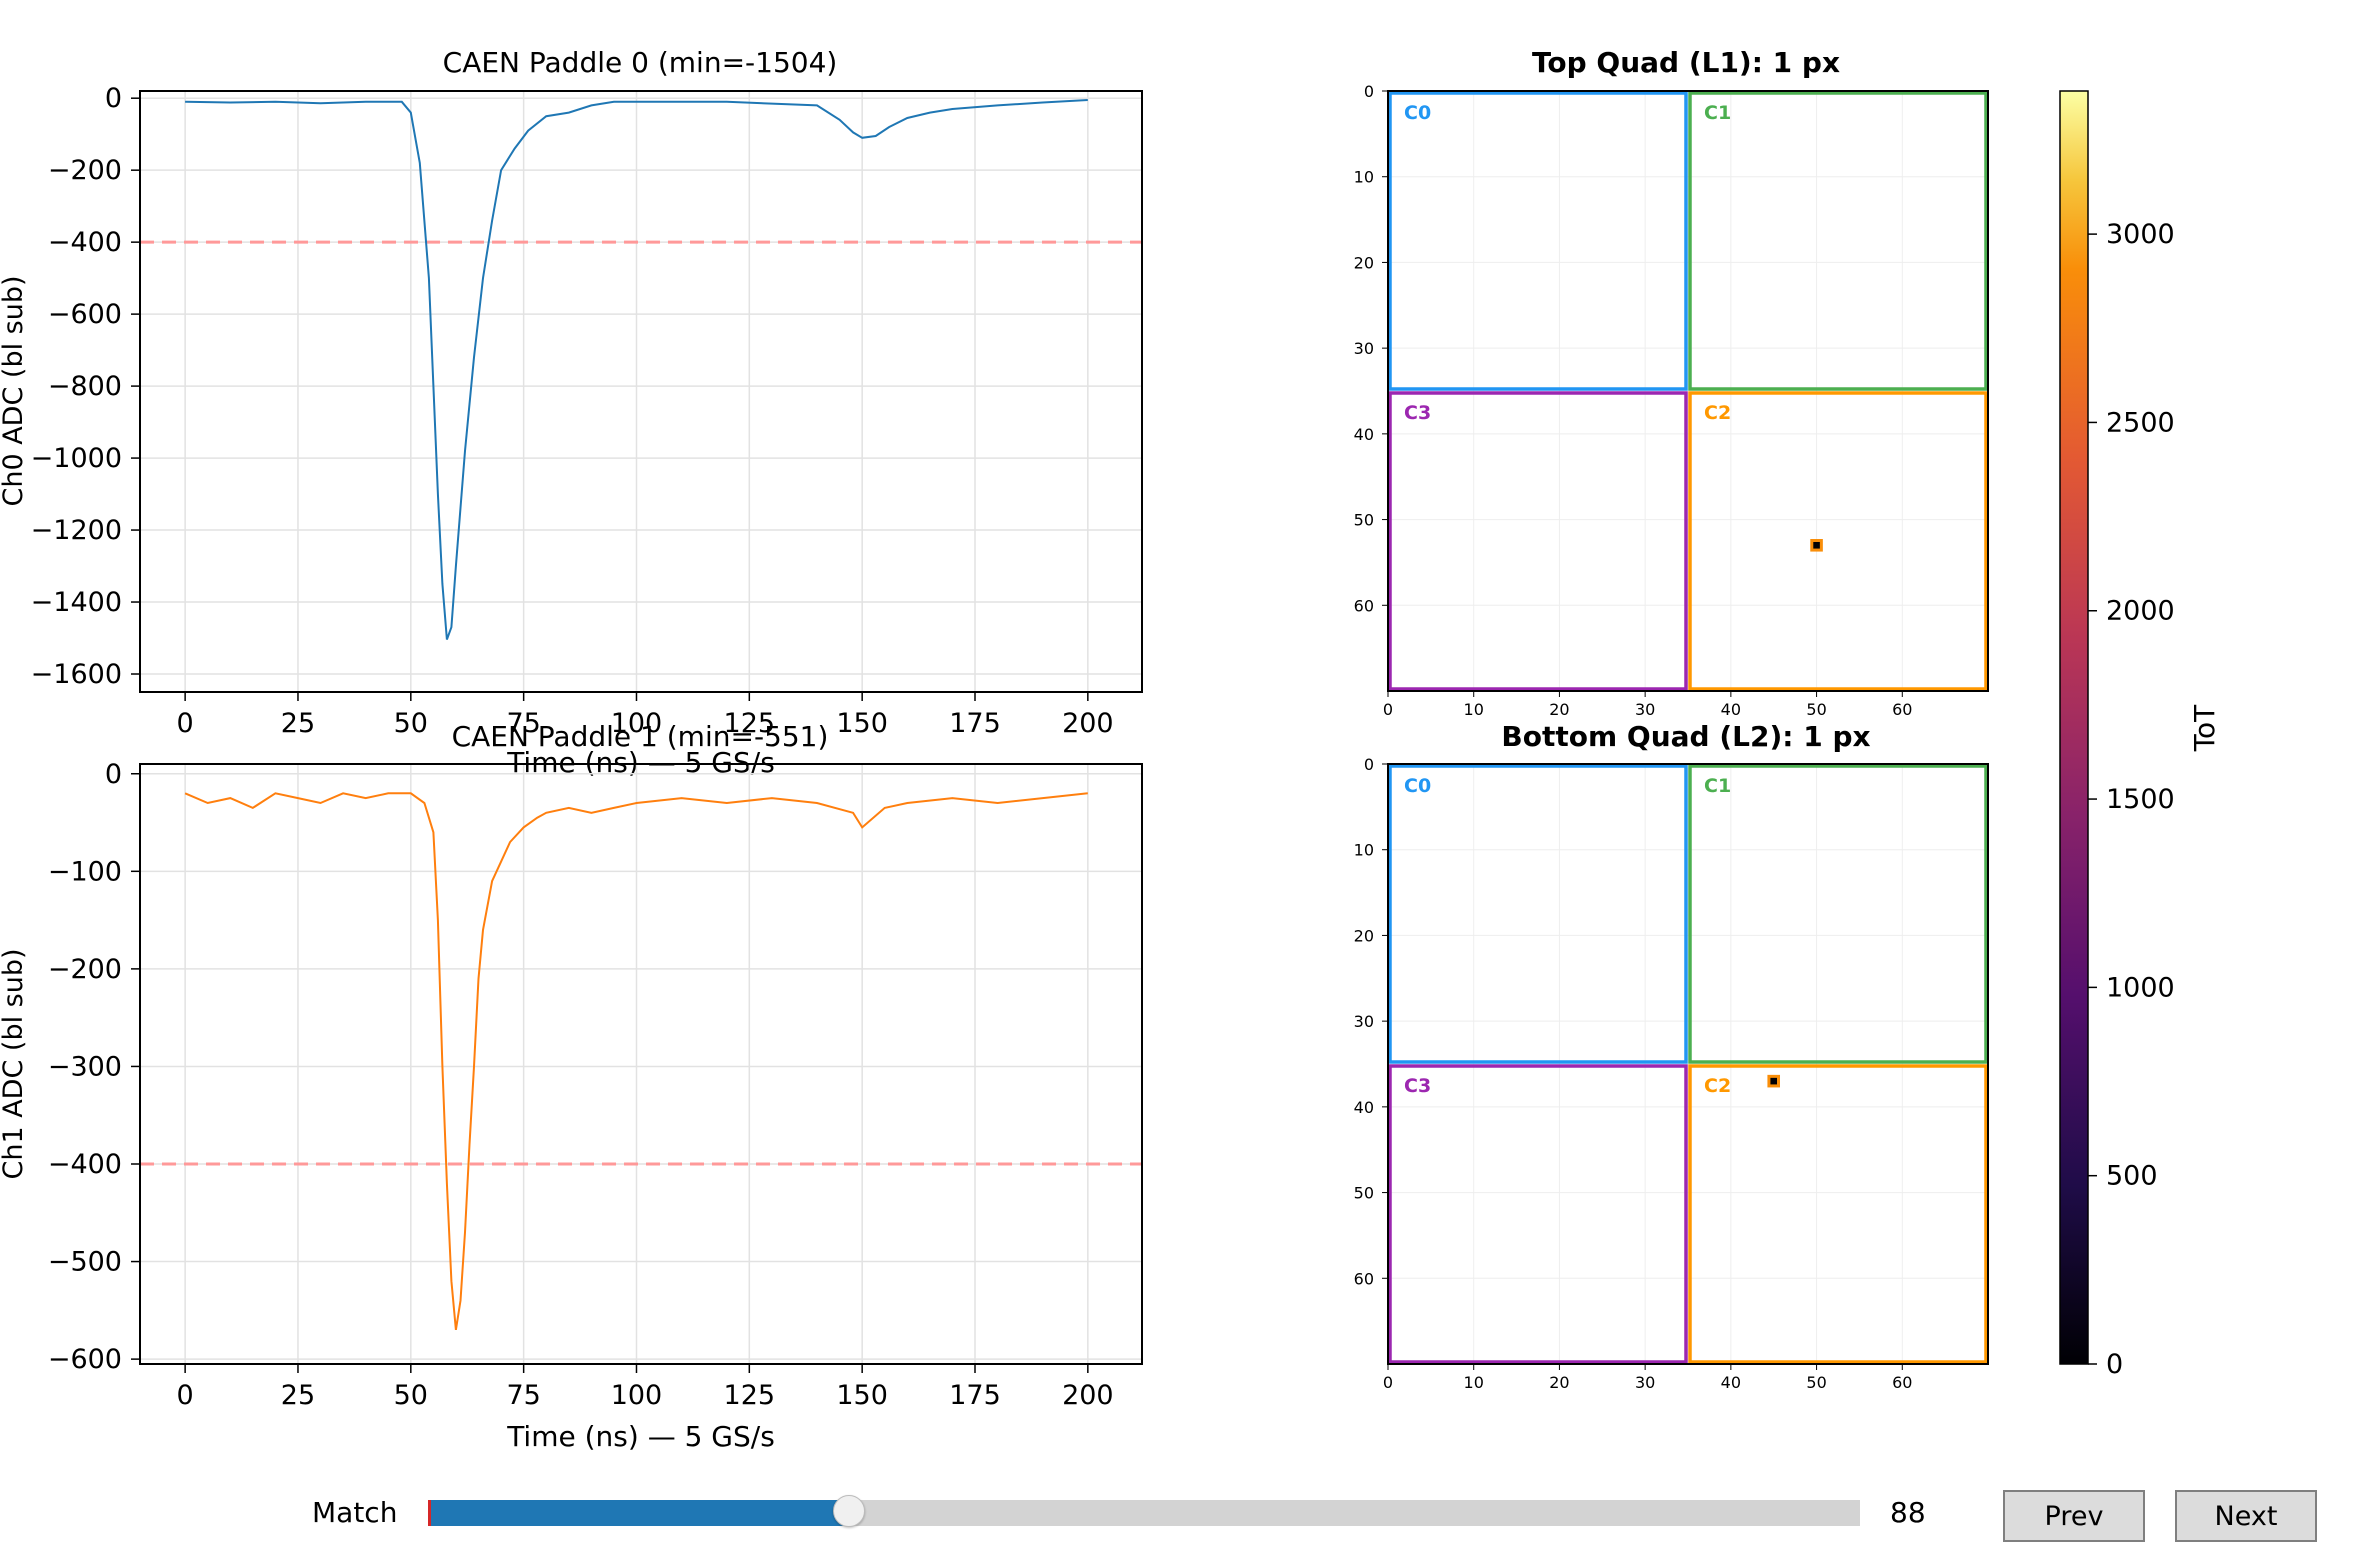 The image size is (2364, 1566). I want to click on waveform-title: CAEN Paddle 1 (min=-551), so click(640, 736).